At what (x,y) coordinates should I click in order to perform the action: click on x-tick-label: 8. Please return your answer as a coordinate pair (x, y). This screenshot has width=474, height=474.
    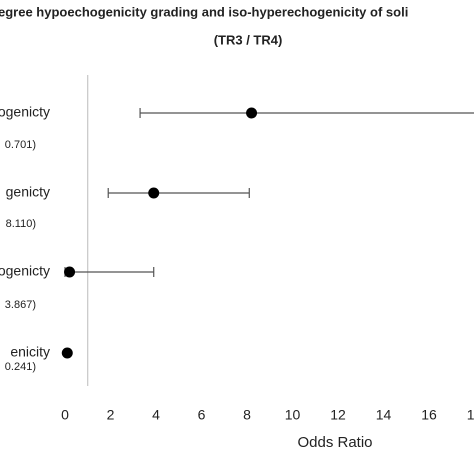
    Looking at the image, I should click on (247, 415).